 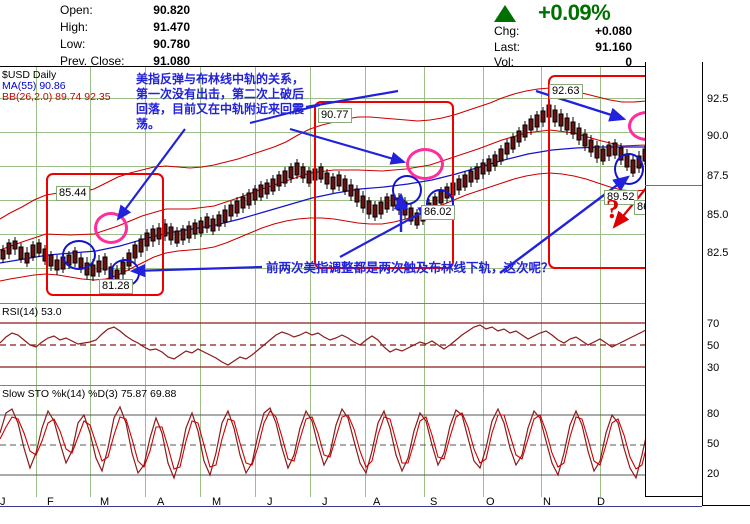 I want to click on y-tick-label: 82.5, so click(x=718, y=253).